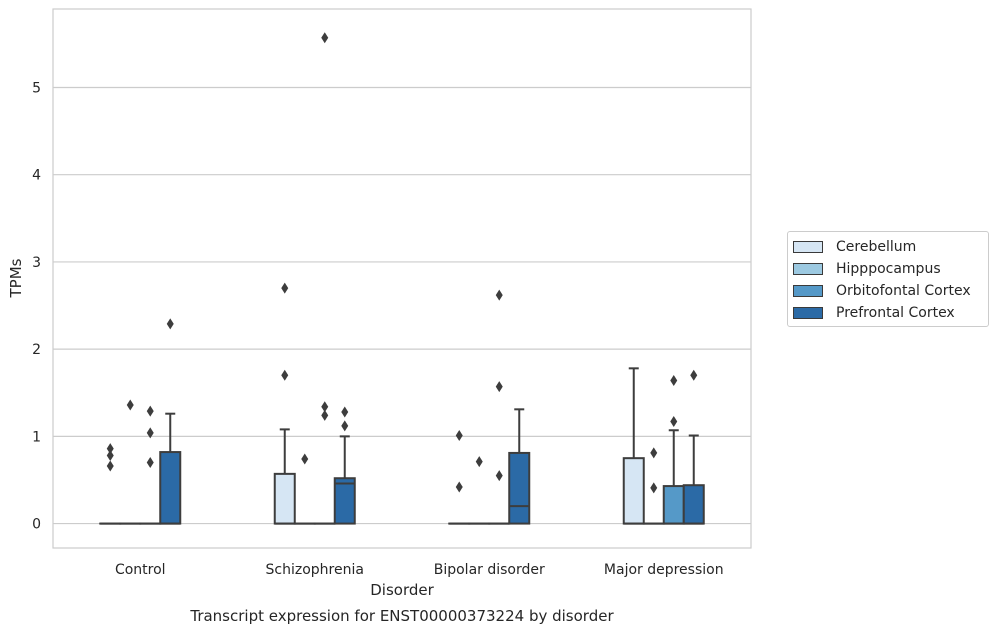 The width and height of the screenshot is (999, 634). I want to click on legend-item-orbitofrontal: Orbitofontal Cortex, so click(882, 291).